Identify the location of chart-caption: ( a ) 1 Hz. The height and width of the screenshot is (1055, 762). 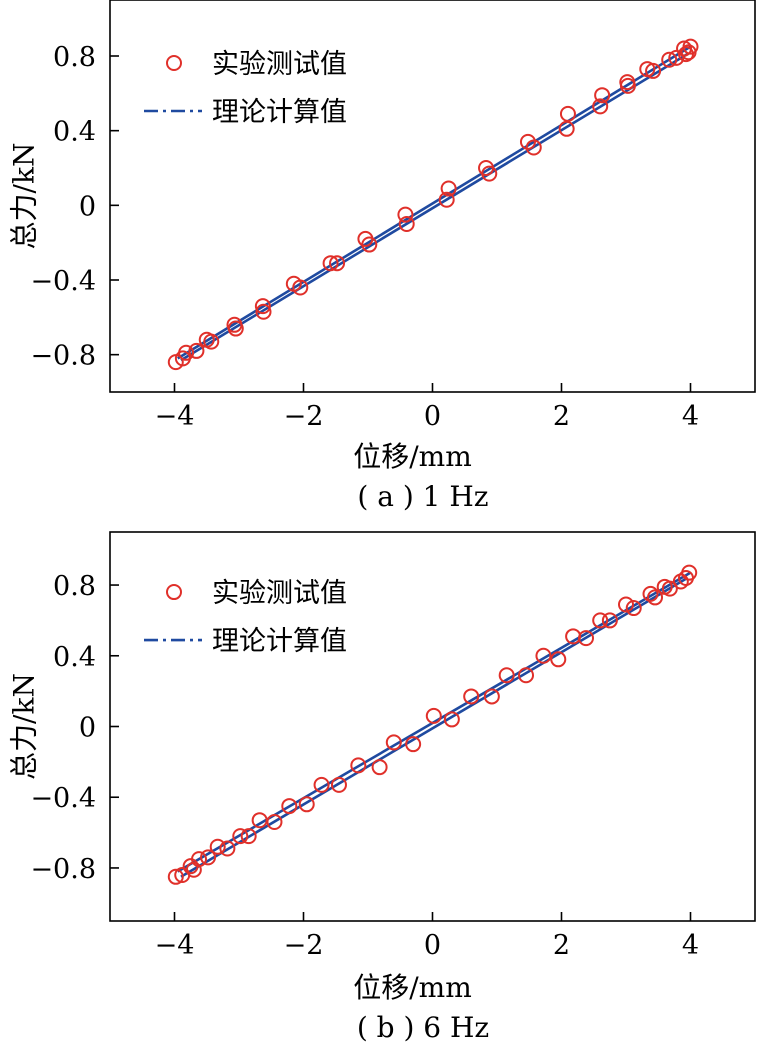
(422, 496).